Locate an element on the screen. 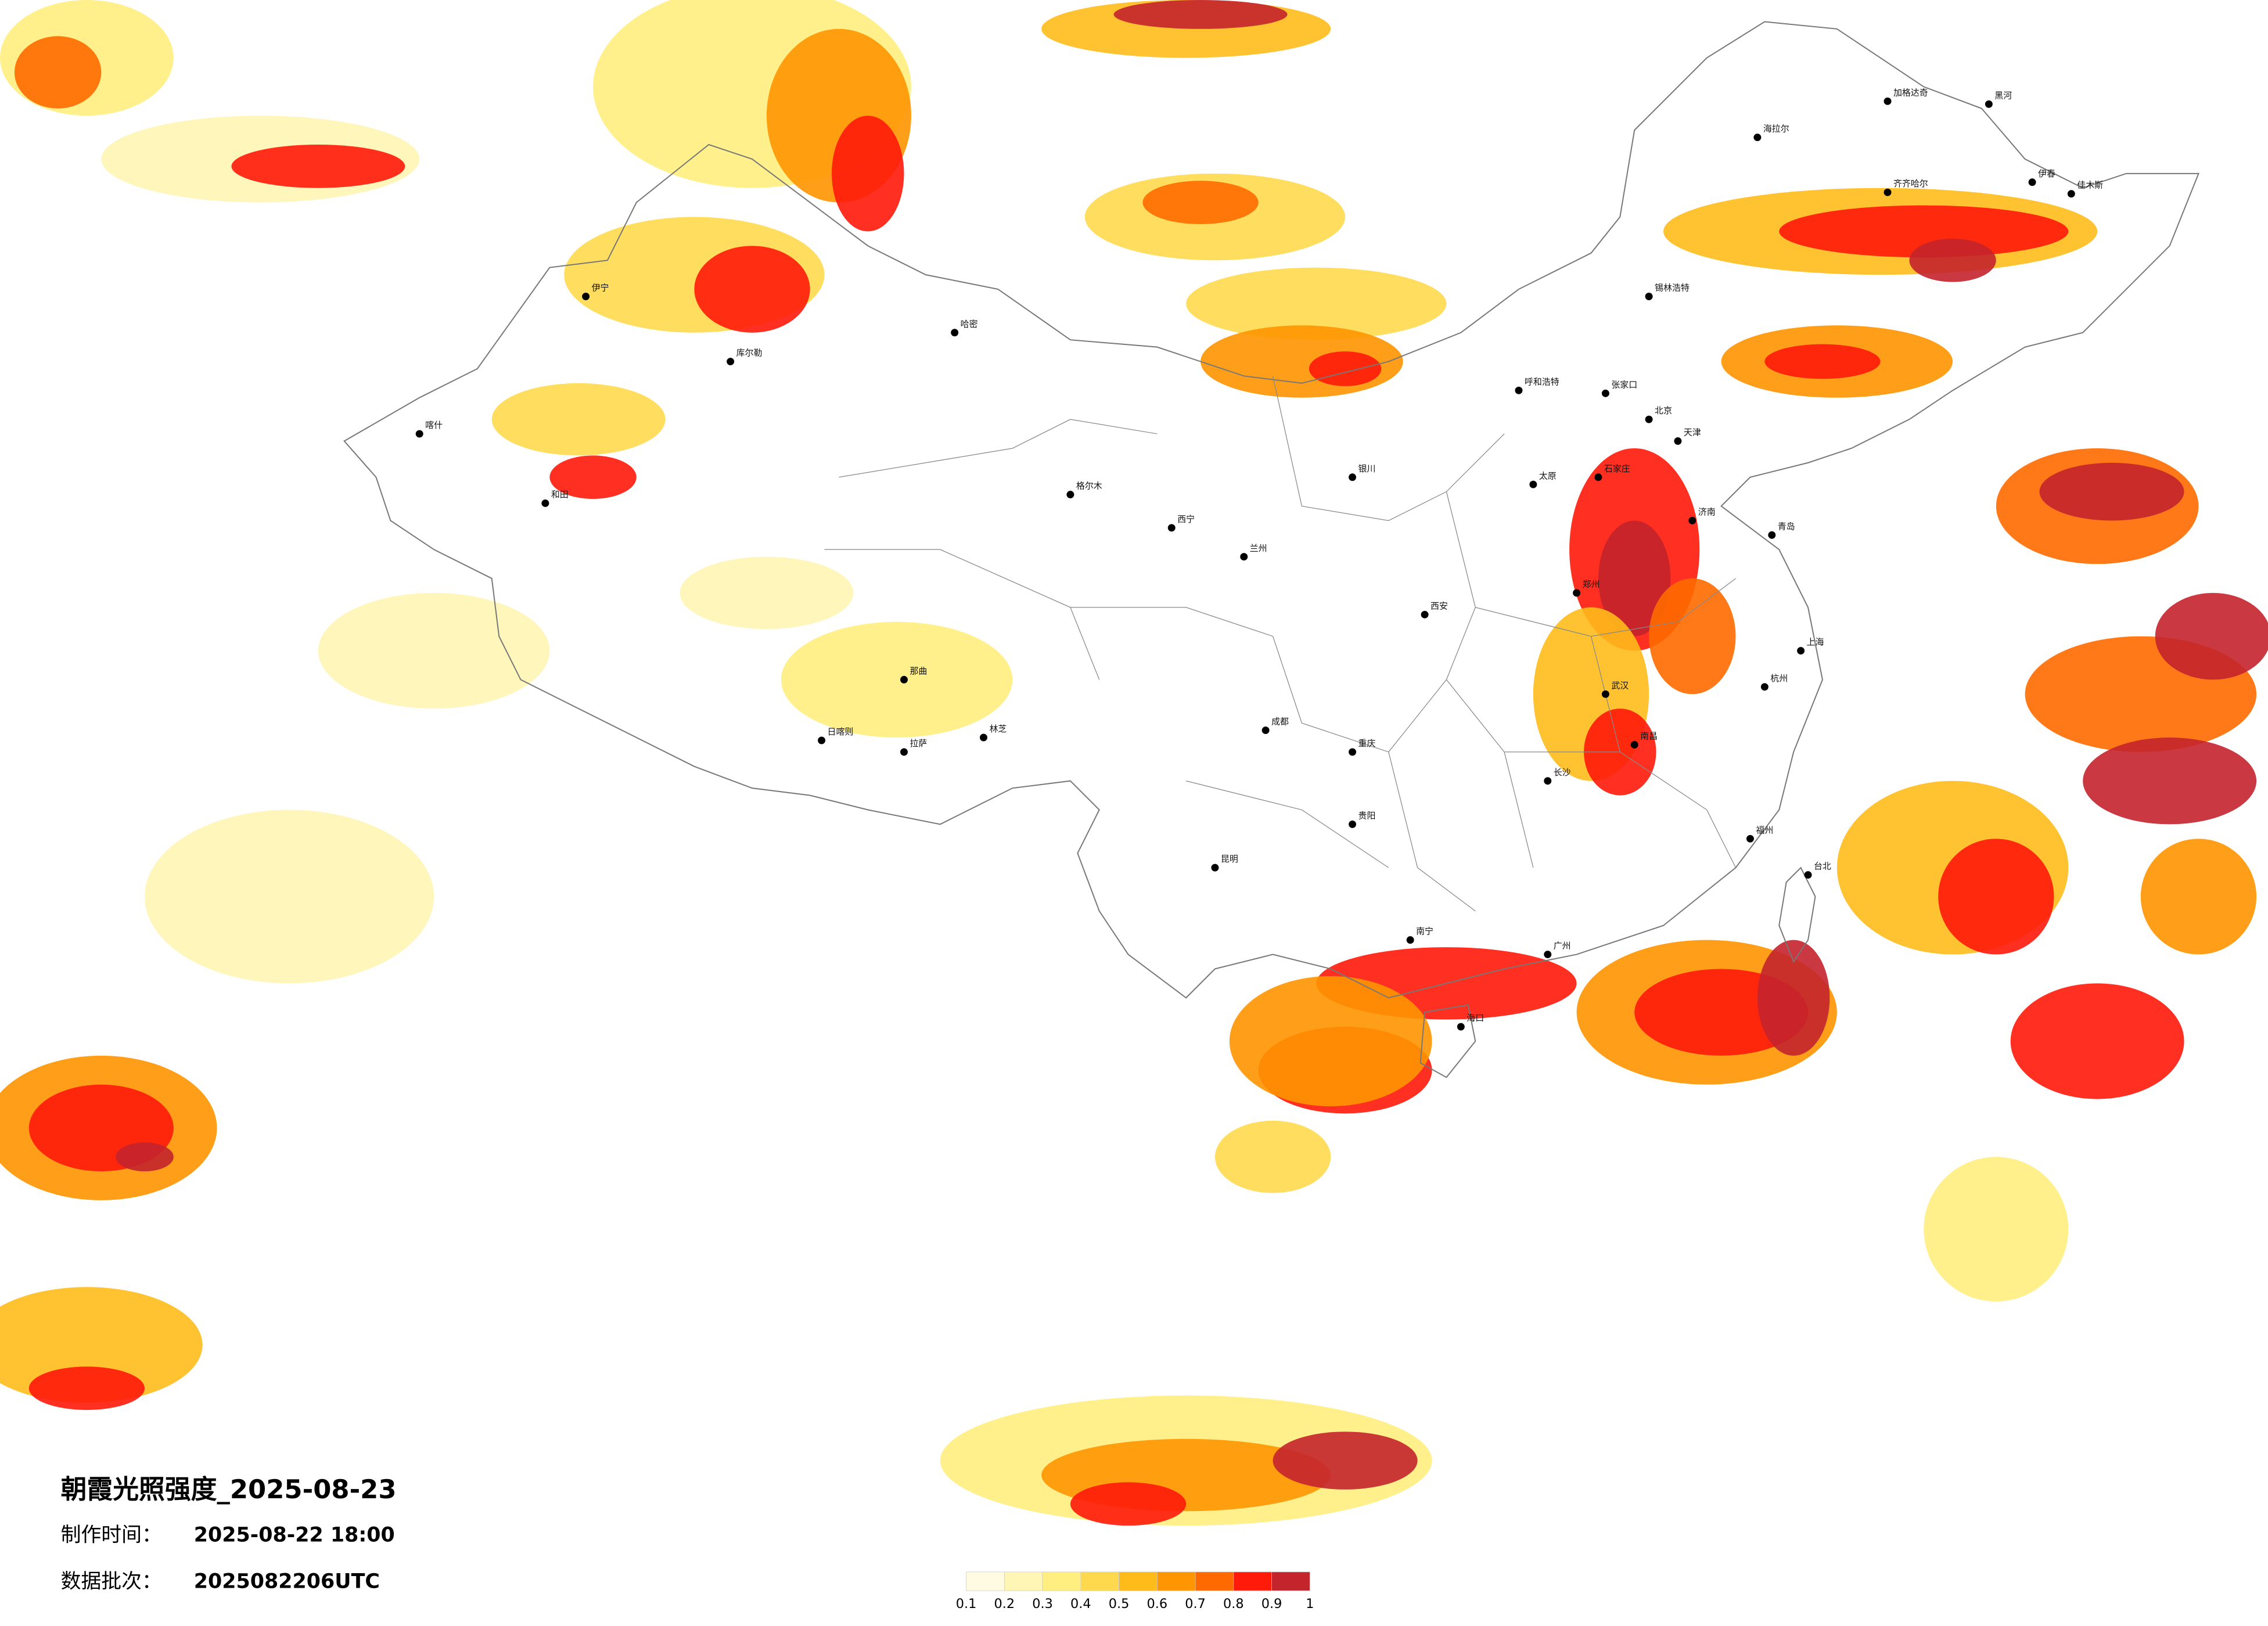  city-label: 兰州 is located at coordinates (1258, 548).